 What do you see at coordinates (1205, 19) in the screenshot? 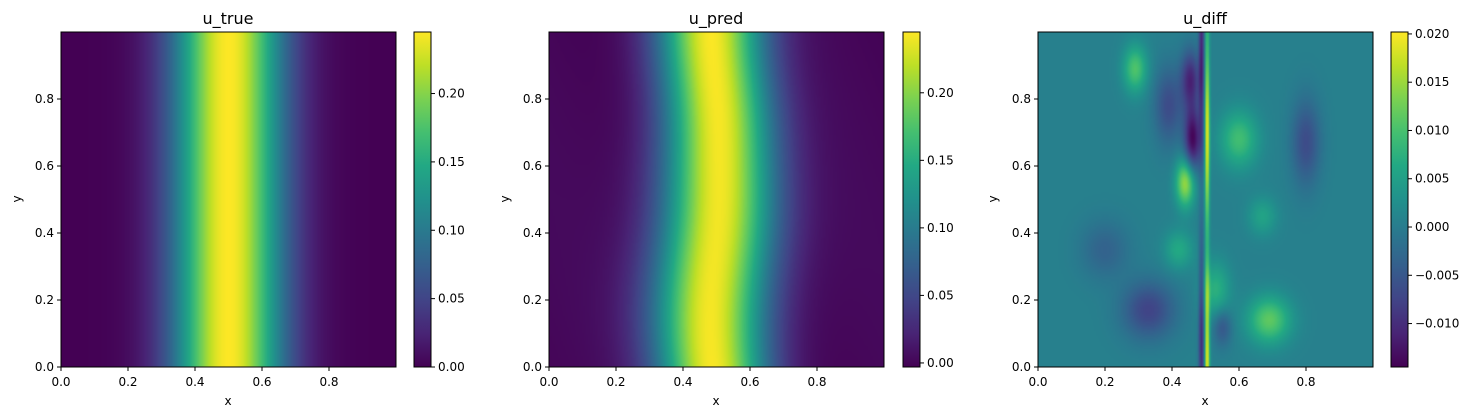
I see `panel-title: u_diff` at bounding box center [1205, 19].